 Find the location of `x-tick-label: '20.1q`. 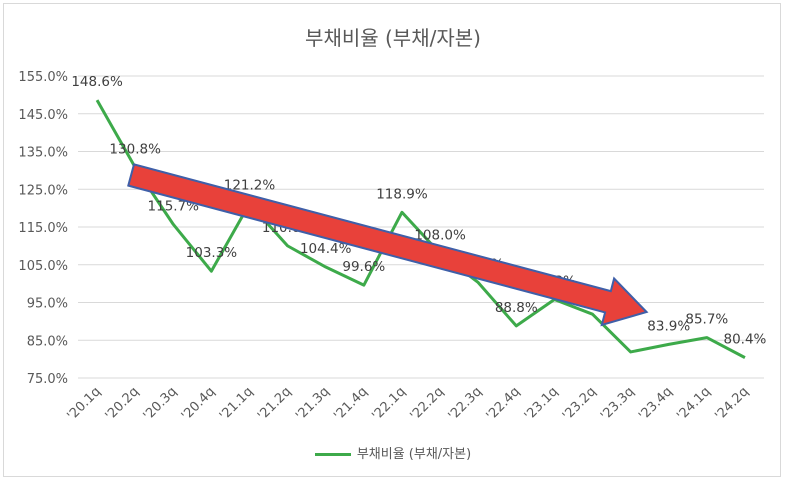

x-tick-label: '20.1q is located at coordinates (83, 403).